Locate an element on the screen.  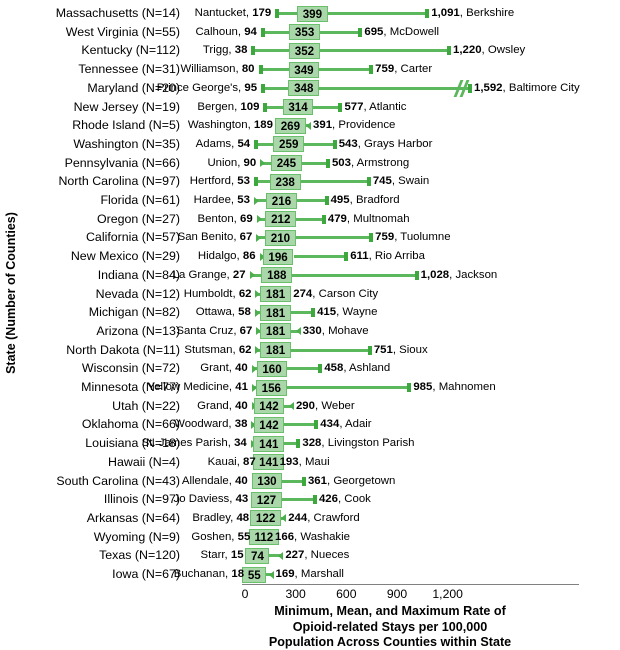
max-value: 1,028 is located at coordinates (435, 274).